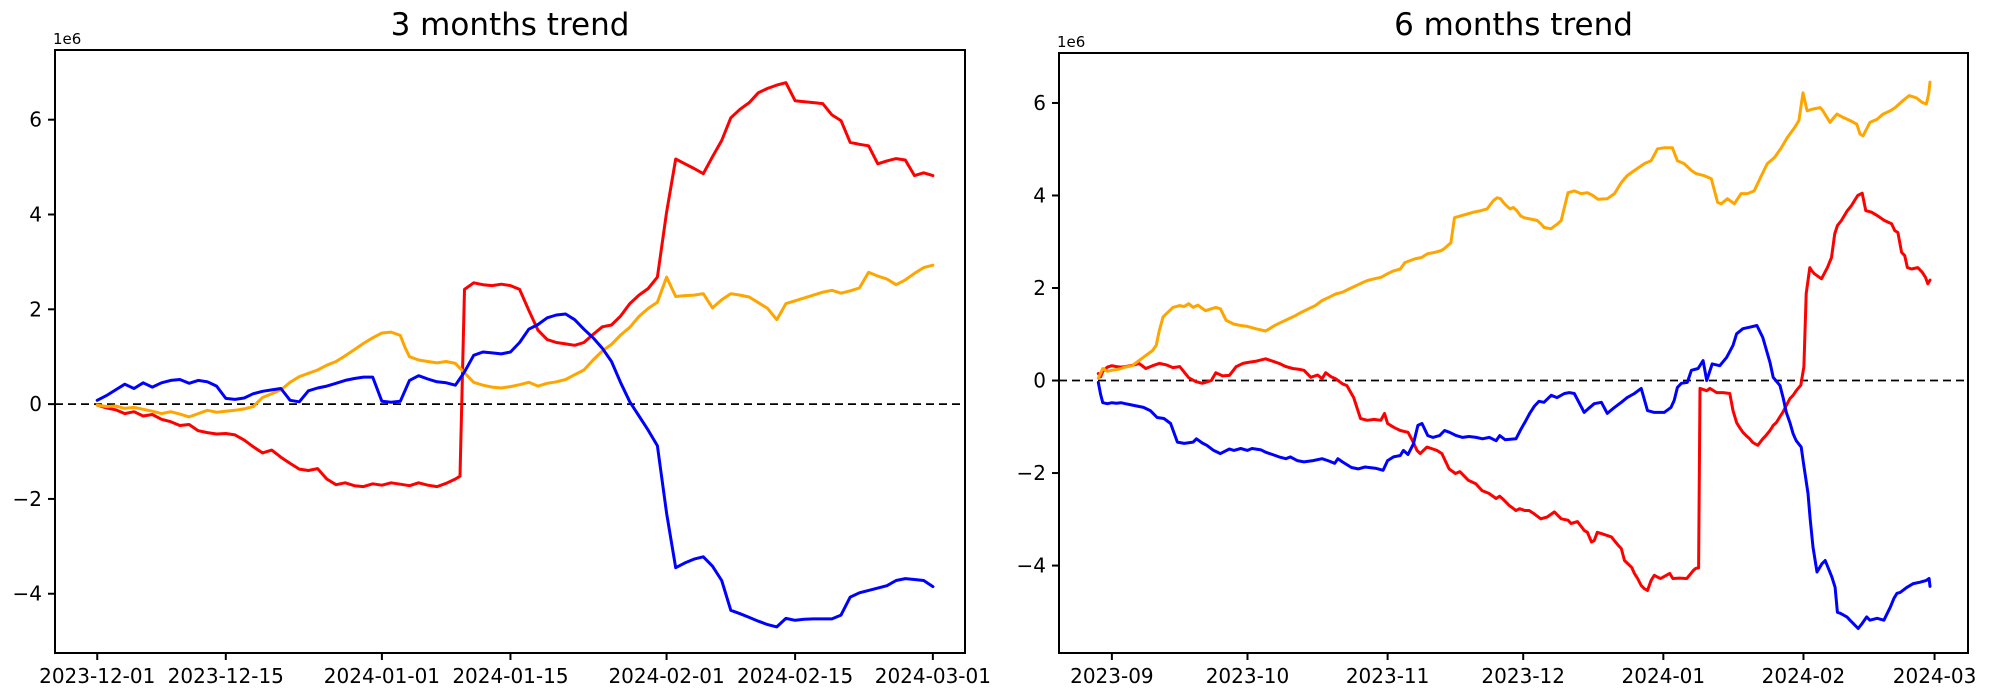  I want to click on x-tick-label: 2023-09, so click(1112, 676).